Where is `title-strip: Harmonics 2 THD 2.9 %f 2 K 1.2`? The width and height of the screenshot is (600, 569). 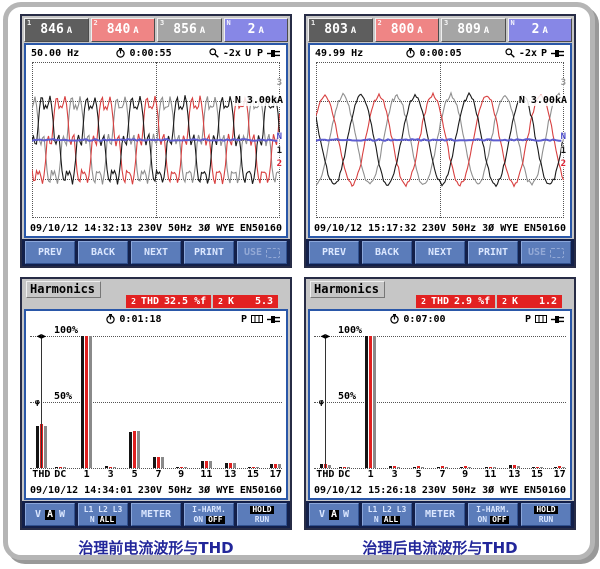
title-strip: Harmonics 2 THD 2.9 %f 2 K 1.2 is located at coordinates (440, 294).